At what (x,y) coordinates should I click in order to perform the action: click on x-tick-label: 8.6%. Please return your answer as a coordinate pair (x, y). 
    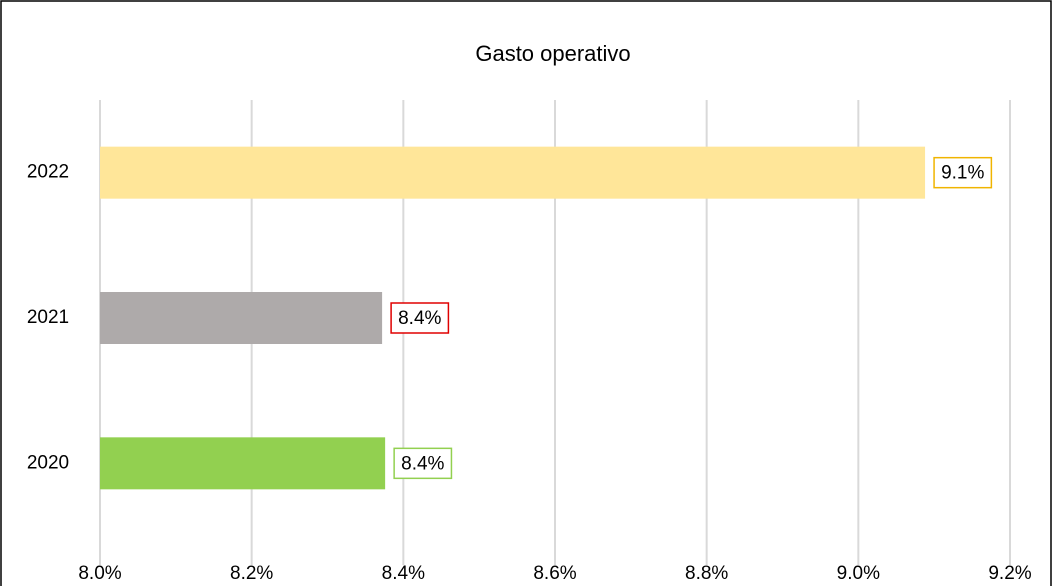
    Looking at the image, I should click on (554, 573).